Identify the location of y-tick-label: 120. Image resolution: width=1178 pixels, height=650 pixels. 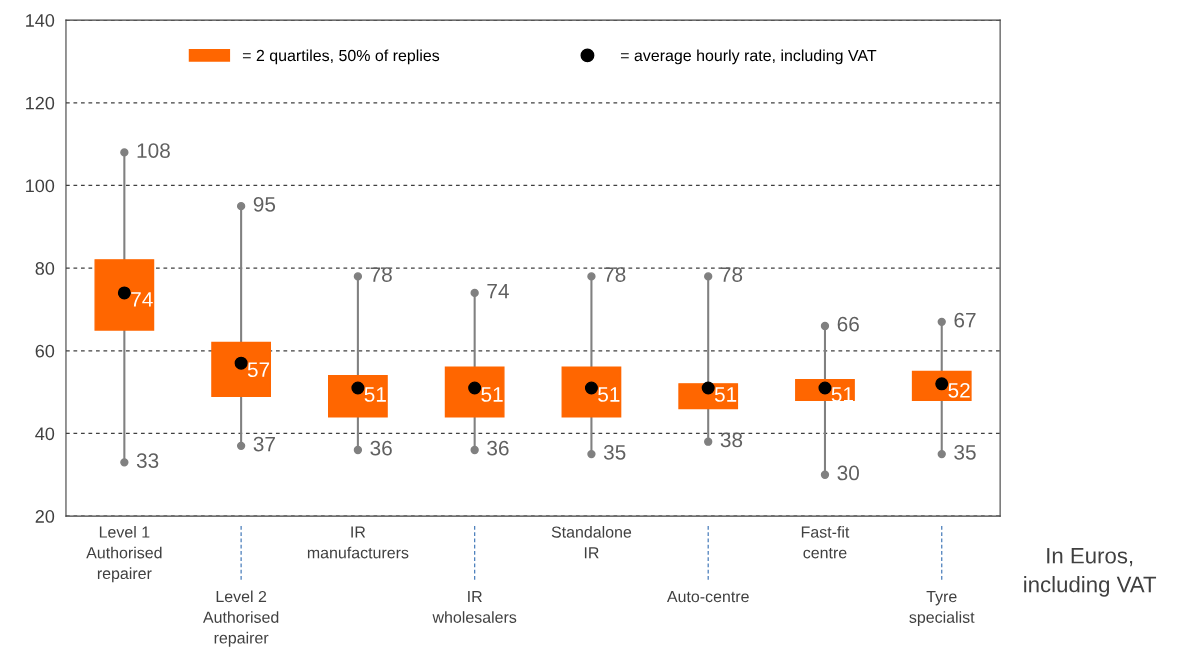
(40, 103).